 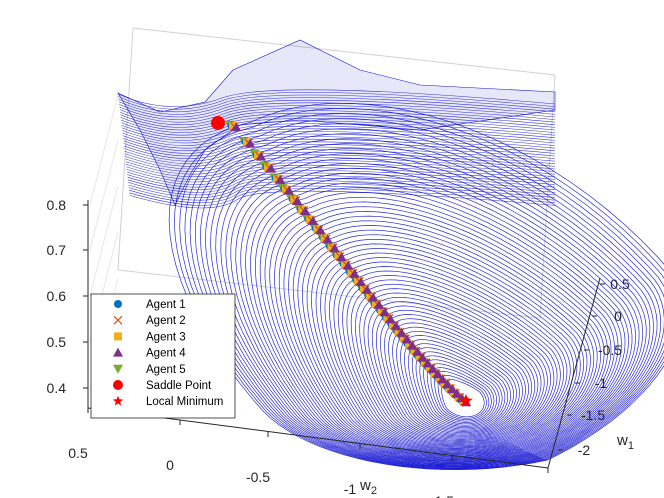 I want to click on w1-tick-label: -1.5, so click(x=593, y=415).